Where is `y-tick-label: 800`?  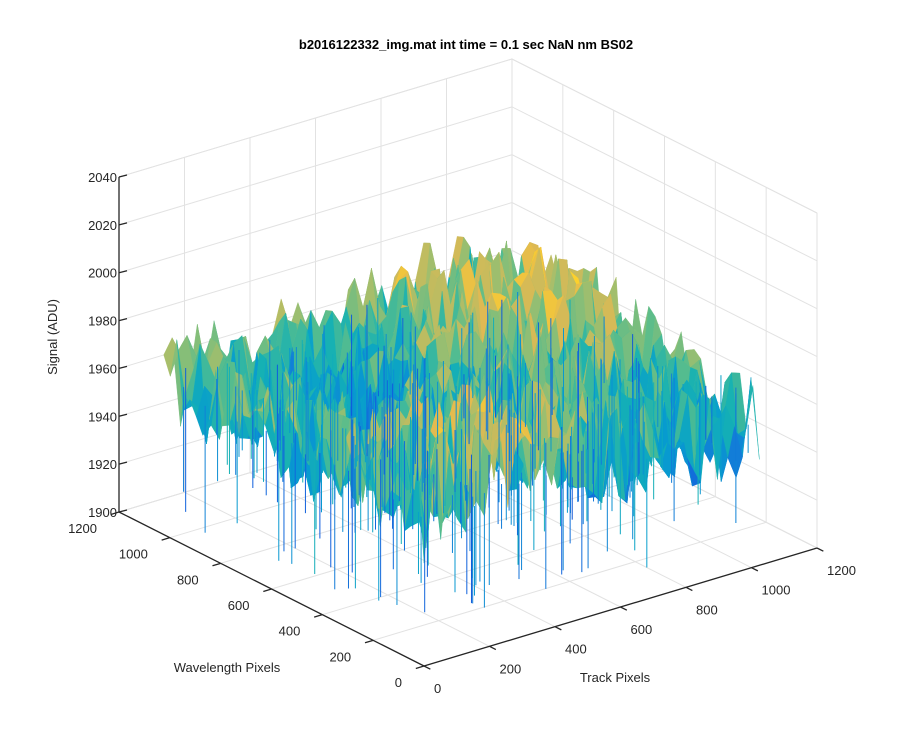
y-tick-label: 800 is located at coordinates (188, 579).